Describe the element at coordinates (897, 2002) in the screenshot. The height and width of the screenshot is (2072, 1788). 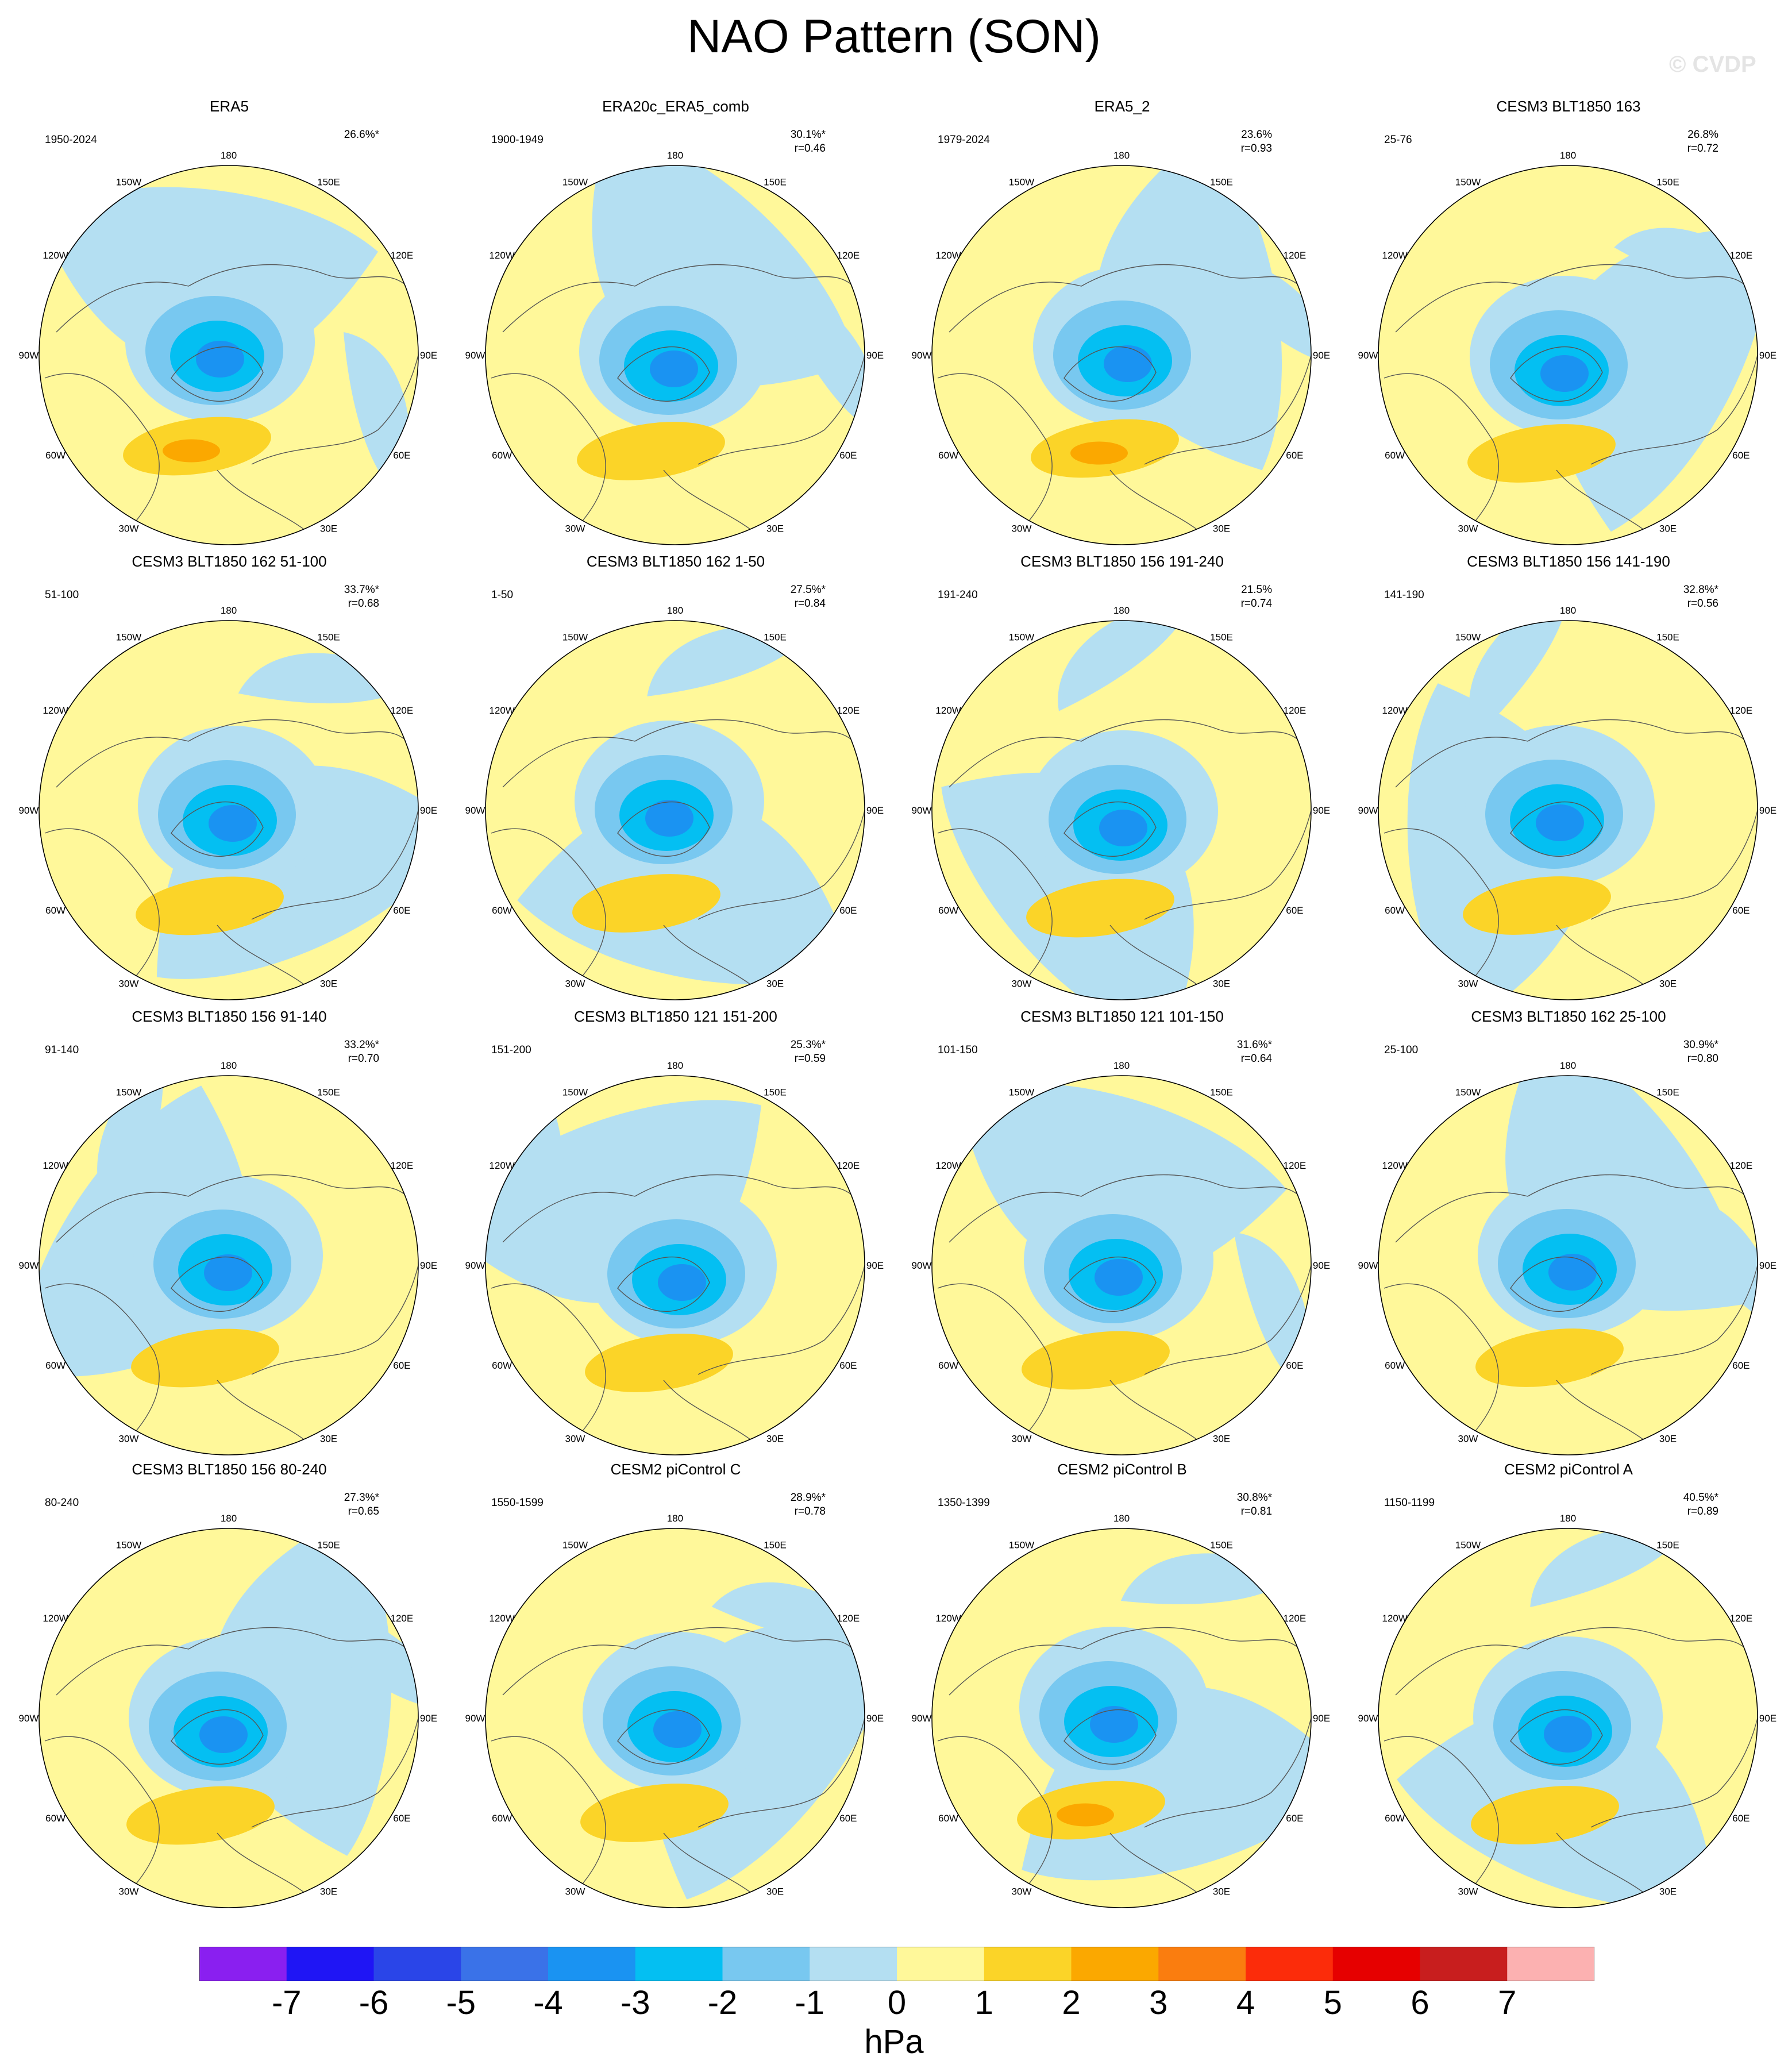
I see `colorbar-tick-label: 0` at that location.